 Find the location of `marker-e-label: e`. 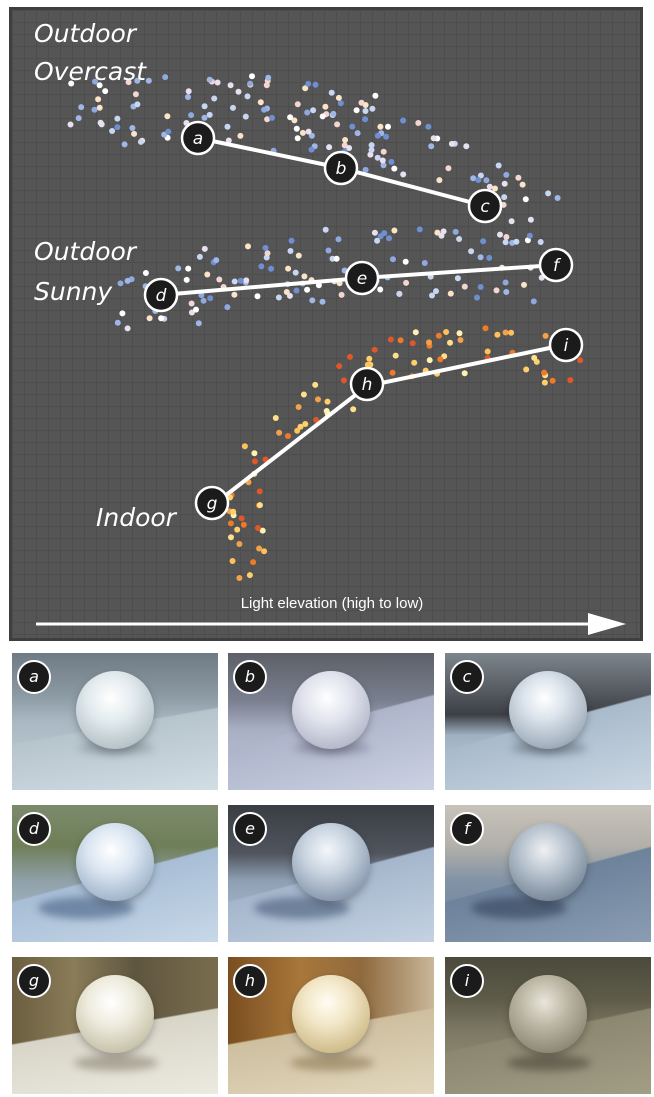

marker-e-label: e is located at coordinates (362, 279).